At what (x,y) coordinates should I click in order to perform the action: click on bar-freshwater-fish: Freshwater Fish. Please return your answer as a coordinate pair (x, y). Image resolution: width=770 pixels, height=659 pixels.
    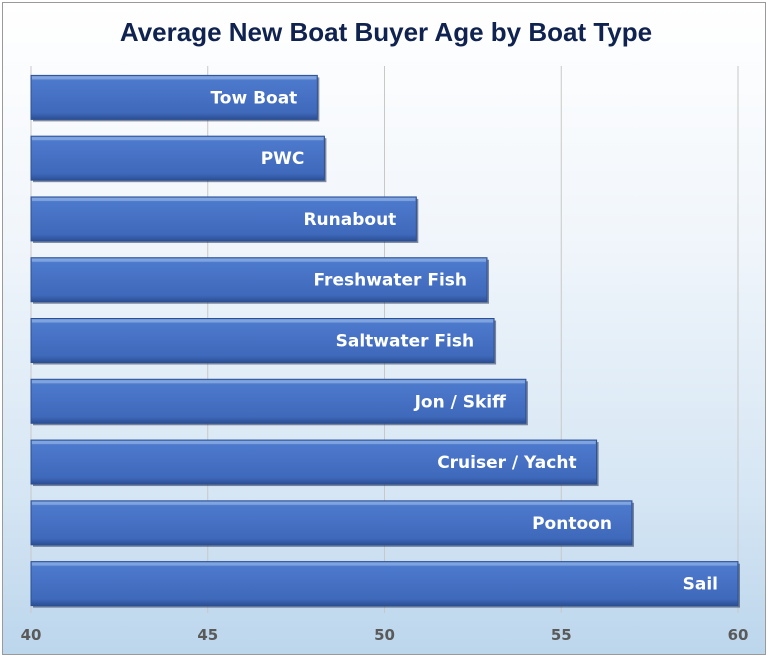
    Looking at the image, I should click on (260, 280).